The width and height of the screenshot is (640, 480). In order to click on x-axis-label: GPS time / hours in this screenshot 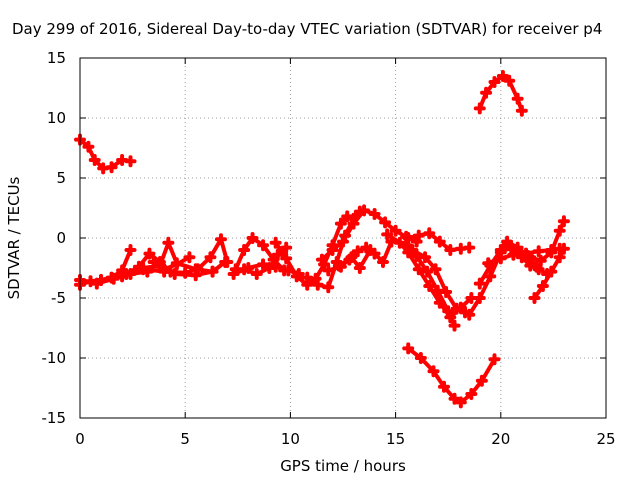, I will do `click(343, 466)`.